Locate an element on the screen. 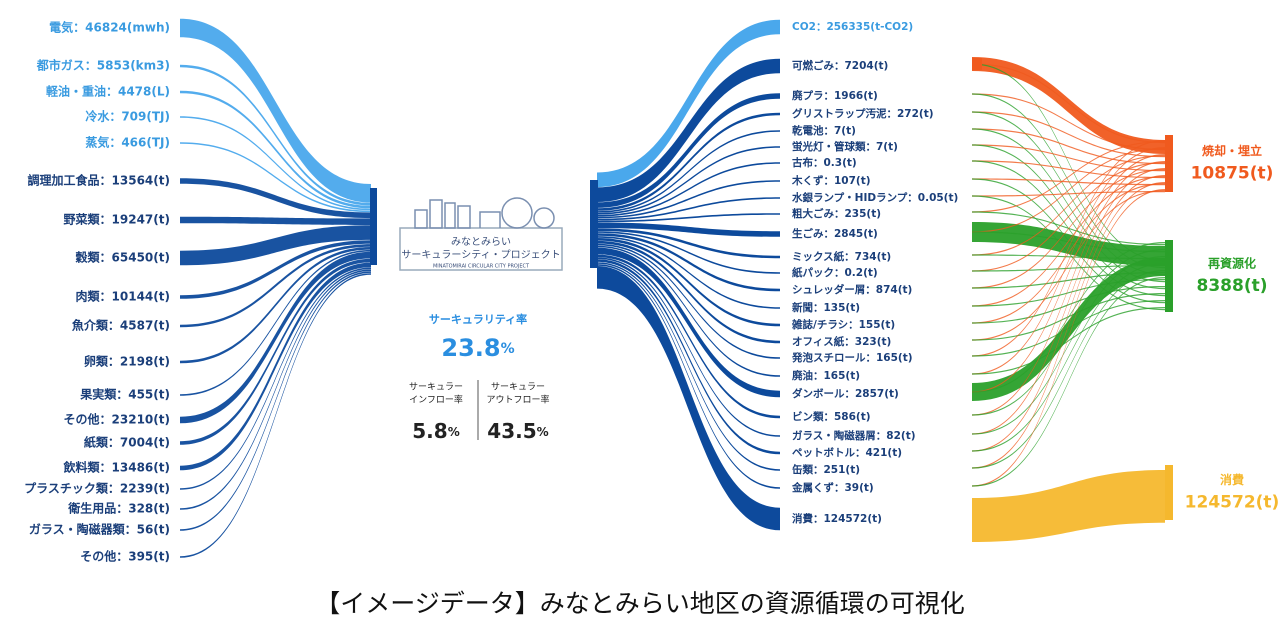 The image size is (1280, 632). source-label: プラスチック類：2239(t) is located at coordinates (97, 488).